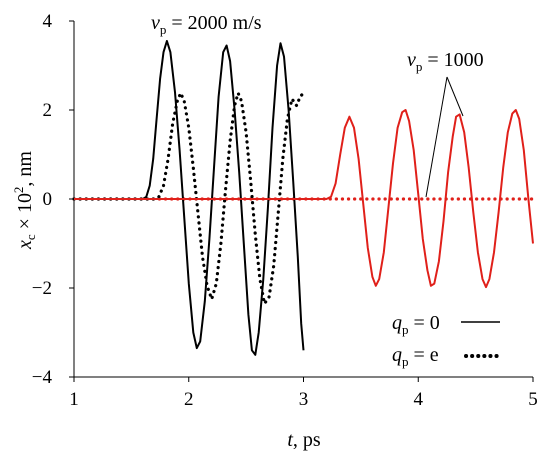 Image resolution: width=550 pixels, height=456 pixels. Describe the element at coordinates (533, 399) in the screenshot. I see `x-tick-label: 5` at that location.